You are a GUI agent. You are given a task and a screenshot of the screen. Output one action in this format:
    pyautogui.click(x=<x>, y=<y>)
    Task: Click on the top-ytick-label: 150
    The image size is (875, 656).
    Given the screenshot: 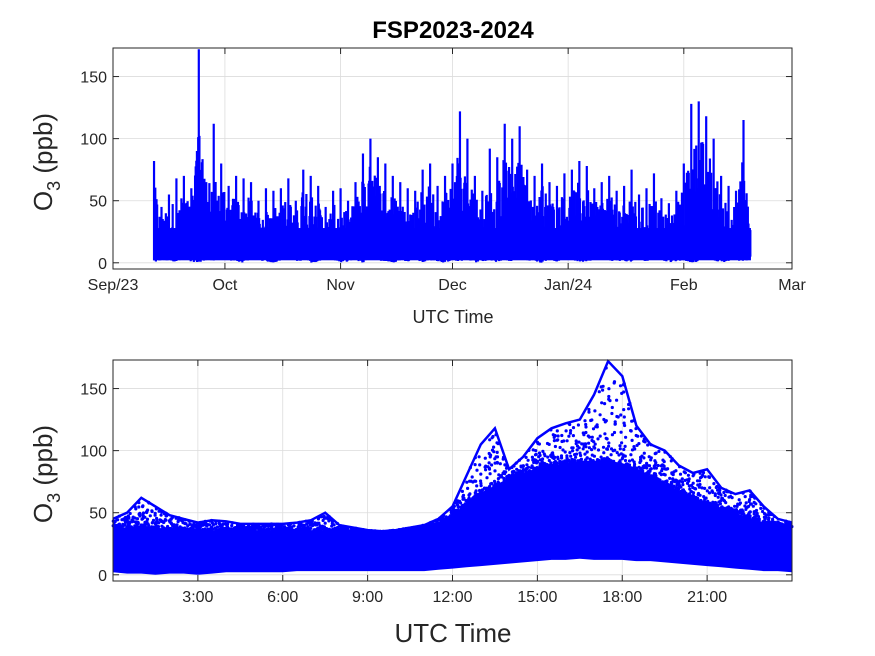 What is the action you would take?
    pyautogui.click(x=93, y=78)
    